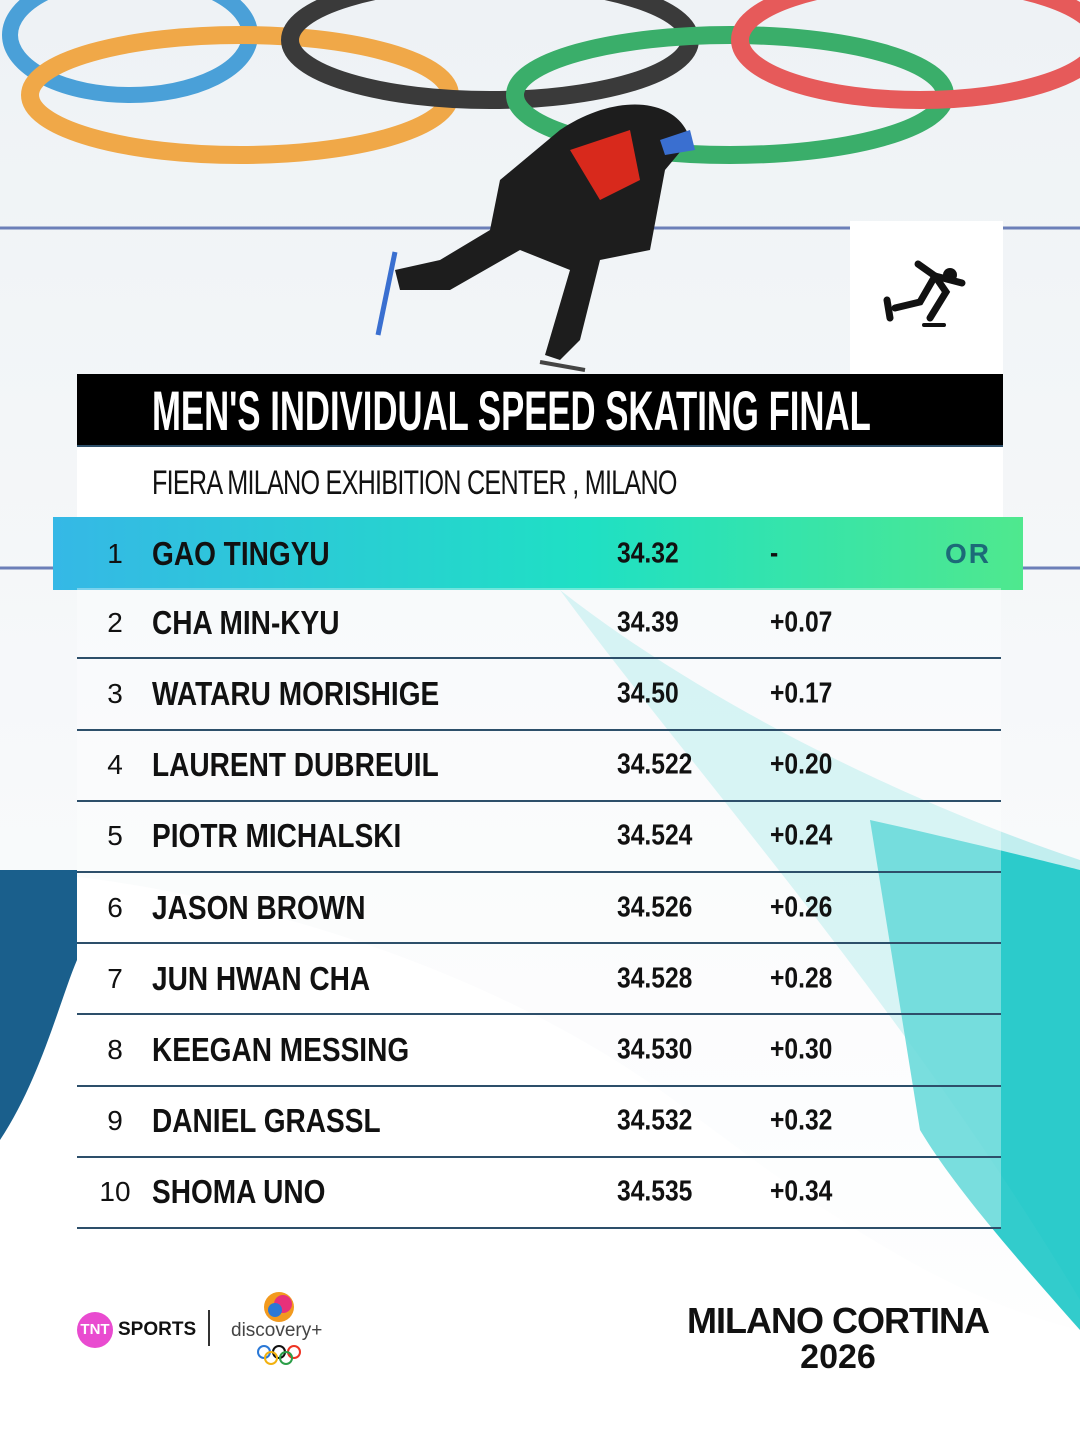 The width and height of the screenshot is (1080, 1440). What do you see at coordinates (95, 1330) in the screenshot?
I see `tnt-badge: TNT` at bounding box center [95, 1330].